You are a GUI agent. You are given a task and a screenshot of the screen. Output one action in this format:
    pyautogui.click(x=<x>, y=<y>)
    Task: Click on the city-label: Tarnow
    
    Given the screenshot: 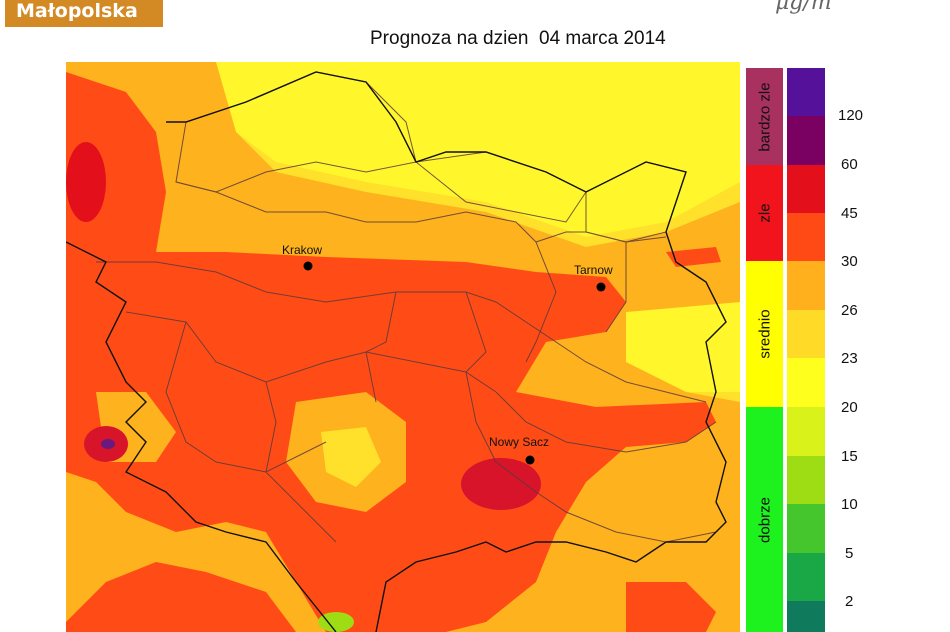 What is the action you would take?
    pyautogui.click(x=593, y=270)
    